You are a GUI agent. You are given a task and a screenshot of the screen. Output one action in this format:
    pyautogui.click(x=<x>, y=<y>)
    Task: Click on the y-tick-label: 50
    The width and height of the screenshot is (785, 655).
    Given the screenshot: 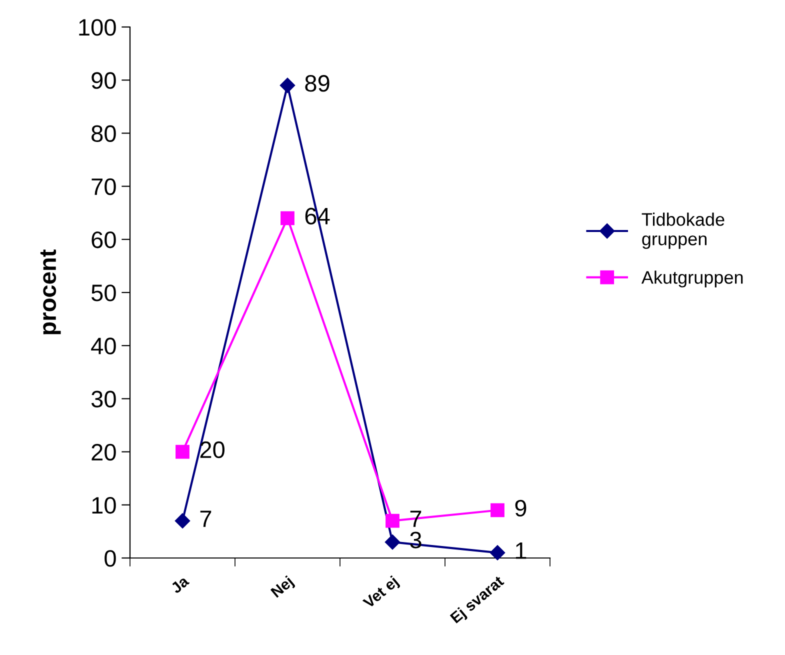 What is the action you would take?
    pyautogui.click(x=103, y=293)
    